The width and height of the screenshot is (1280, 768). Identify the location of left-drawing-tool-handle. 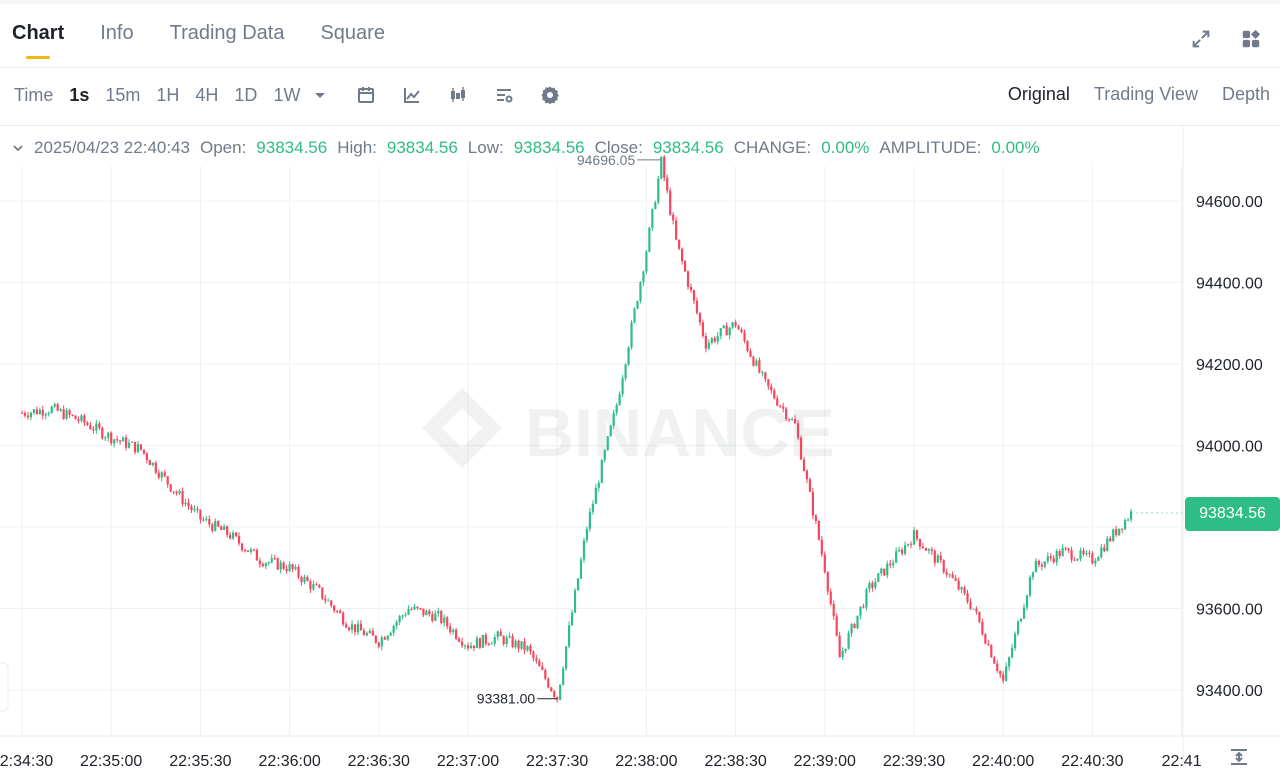
(4, 687).